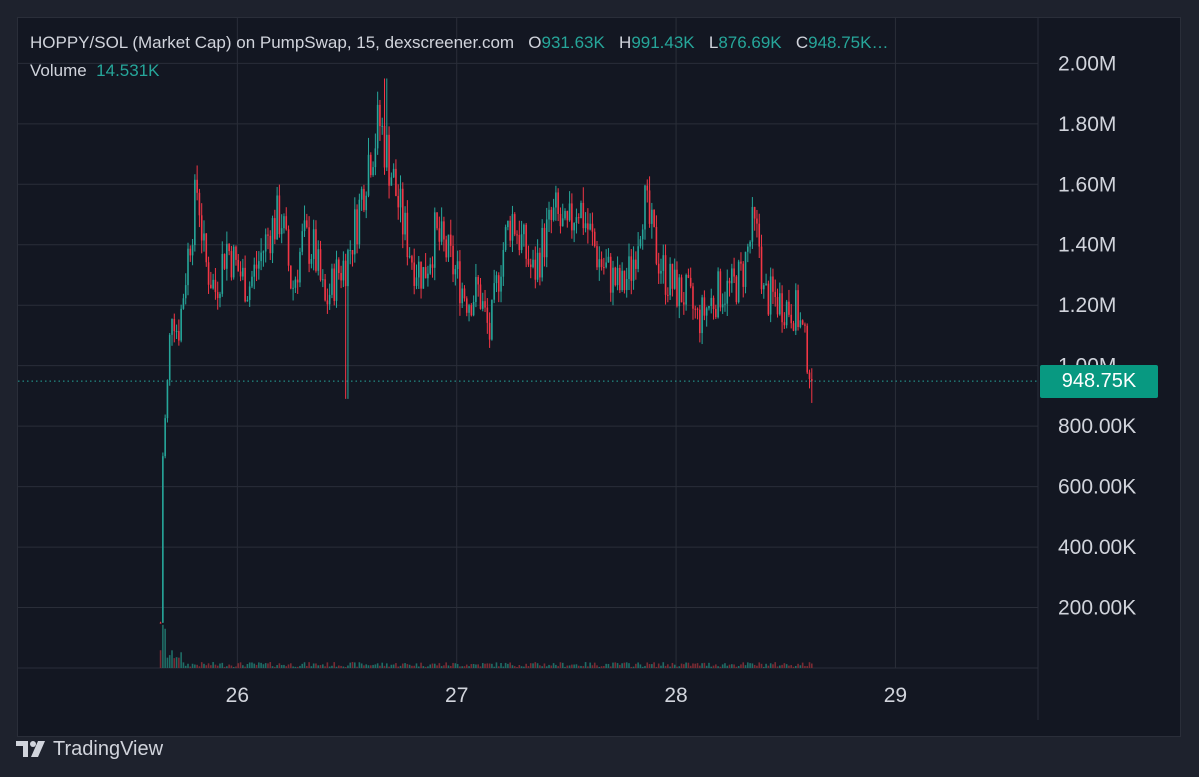  What do you see at coordinates (566, 695) in the screenshot?
I see `time-axis: 26 27 28 29` at bounding box center [566, 695].